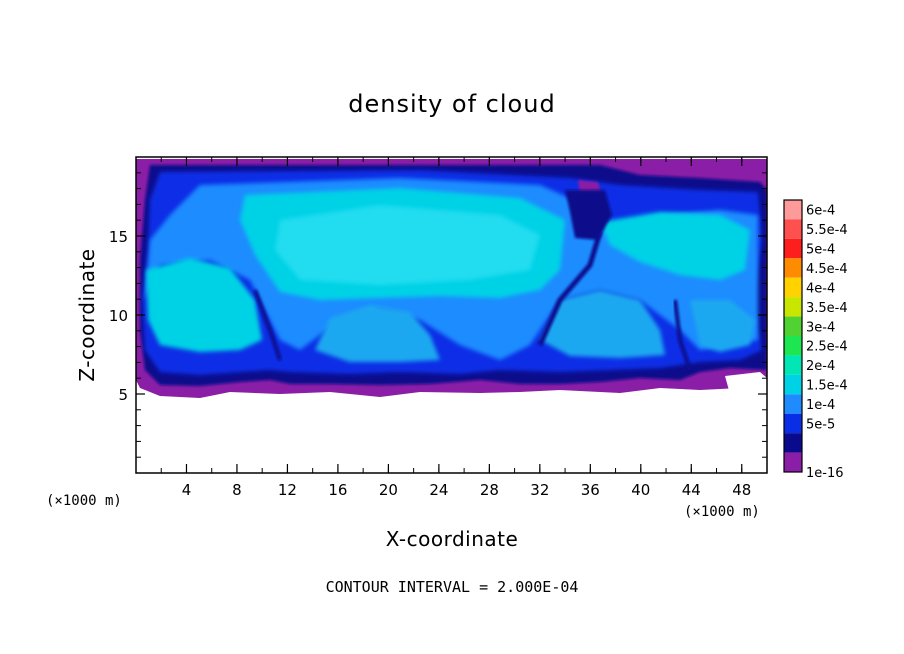 Image resolution: width=904 pixels, height=654 pixels. Describe the element at coordinates (287, 490) in the screenshot. I see `x-tick-label: 12` at that location.